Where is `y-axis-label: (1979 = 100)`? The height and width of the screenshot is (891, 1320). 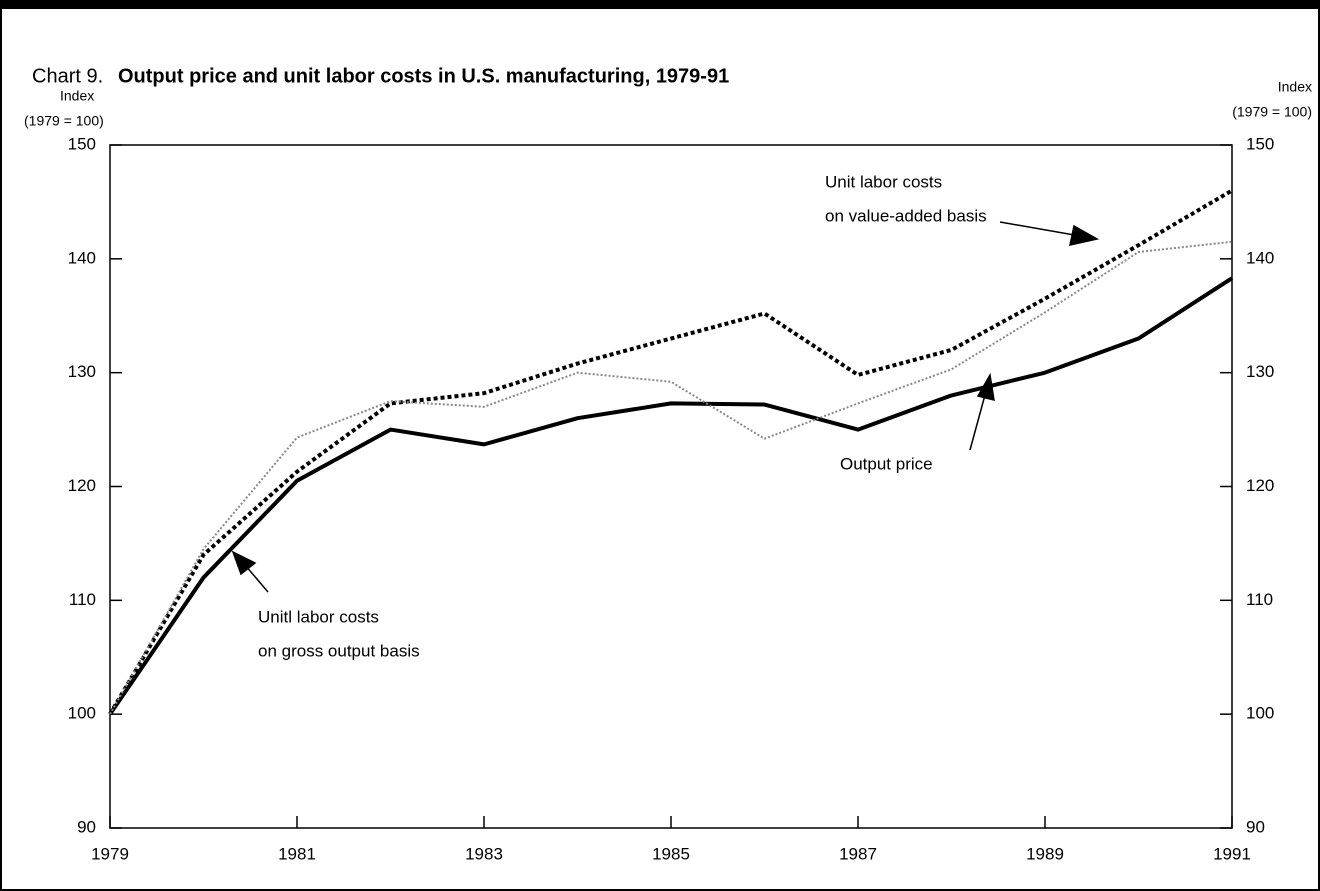 y-axis-label: (1979 = 100) is located at coordinates (64, 121).